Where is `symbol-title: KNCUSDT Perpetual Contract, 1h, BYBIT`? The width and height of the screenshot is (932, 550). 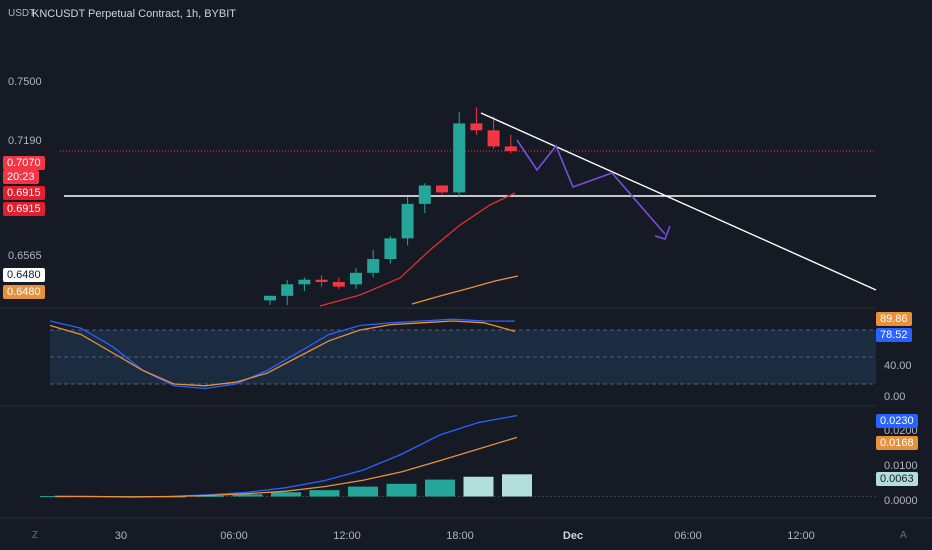
symbol-title: KNCUSDT Perpetual Contract, 1h, BYBIT is located at coordinates (134, 14).